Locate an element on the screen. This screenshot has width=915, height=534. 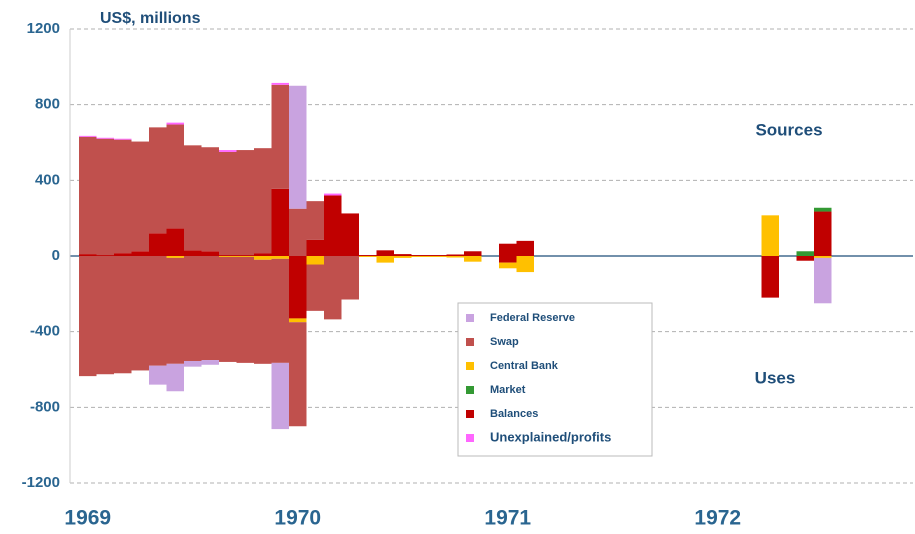
legend-box is located at coordinates (555, 379).